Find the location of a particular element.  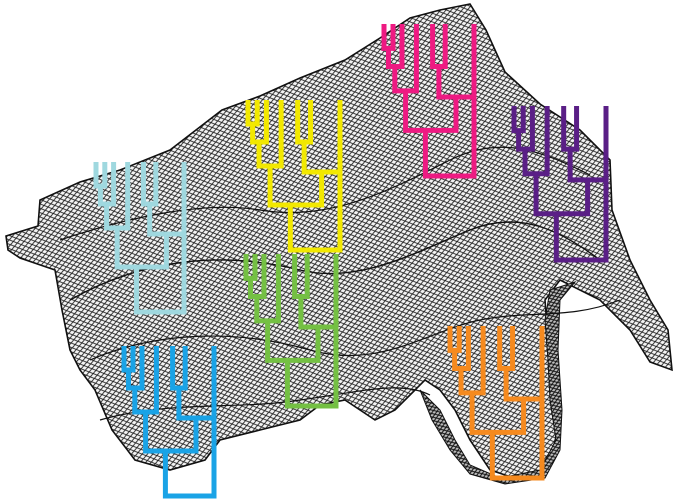

dendrogram-blue is located at coordinates (169, 422).